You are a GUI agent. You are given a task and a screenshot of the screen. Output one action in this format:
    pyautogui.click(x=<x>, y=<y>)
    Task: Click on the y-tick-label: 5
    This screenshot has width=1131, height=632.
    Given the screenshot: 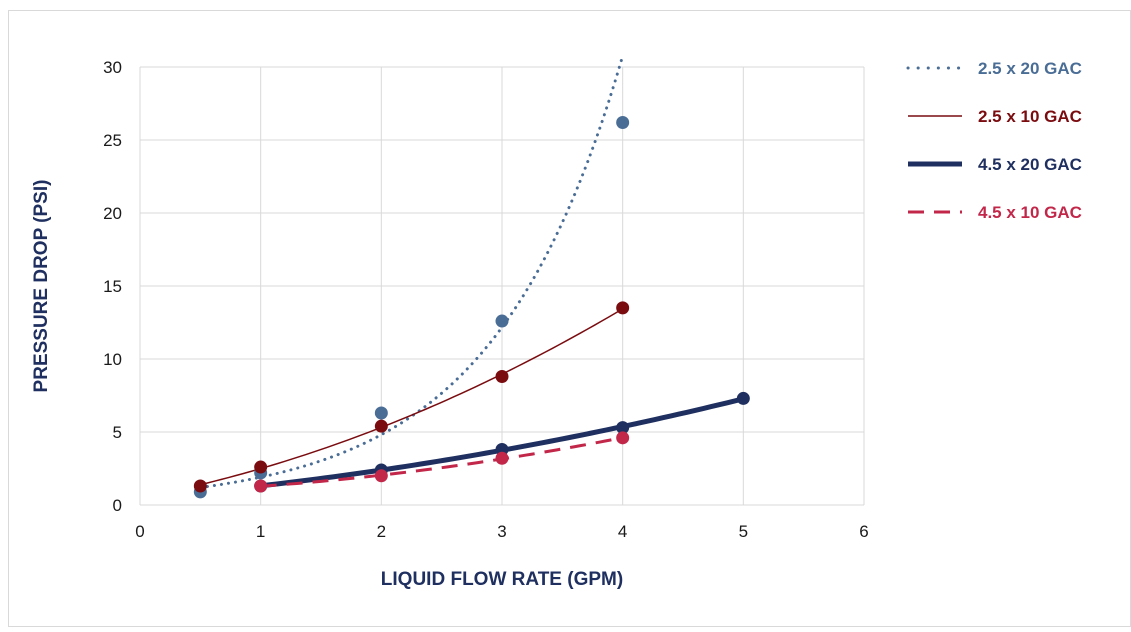 What is the action you would take?
    pyautogui.click(x=117, y=432)
    